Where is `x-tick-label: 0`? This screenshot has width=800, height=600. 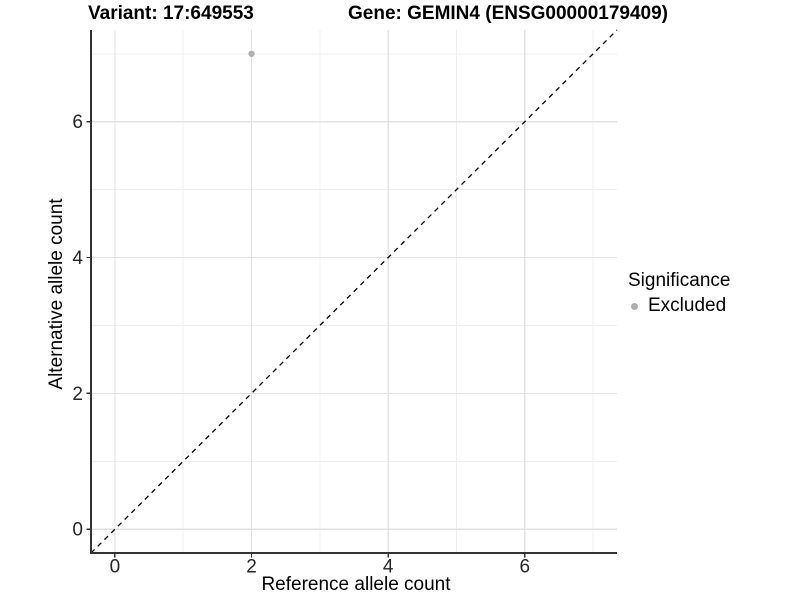
x-tick-label: 0 is located at coordinates (115, 567).